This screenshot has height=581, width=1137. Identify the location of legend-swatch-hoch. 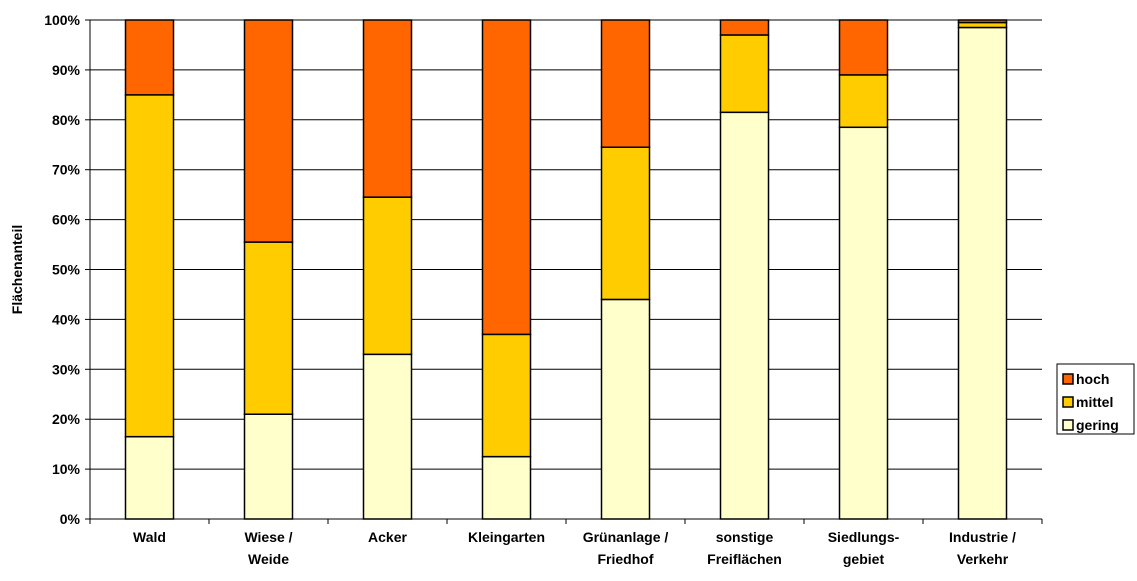
(1068, 379).